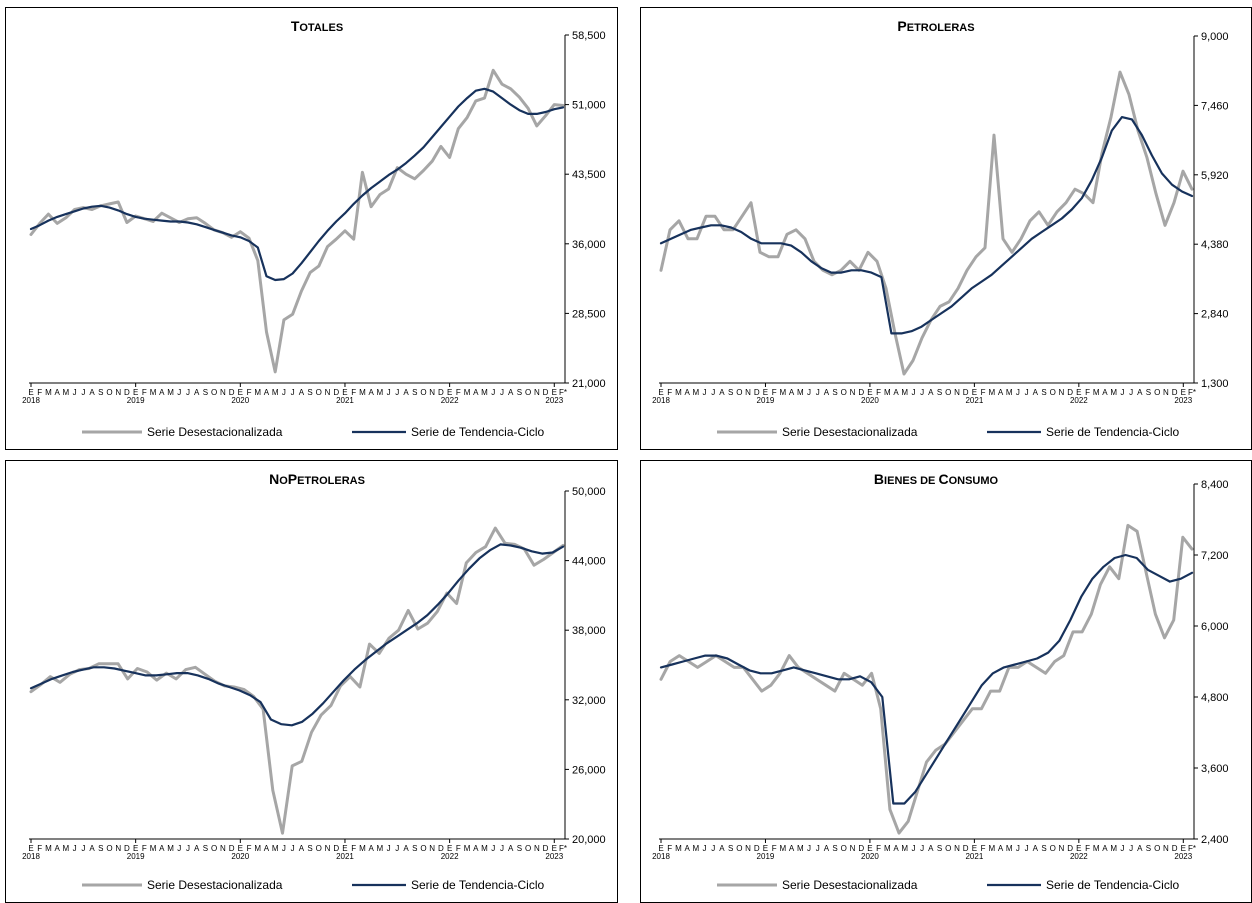 This screenshot has width=1252, height=903. Describe the element at coordinates (850, 432) in the screenshot. I see `legend-label-desestacionalizada: Serie Desestacionalizada` at that location.